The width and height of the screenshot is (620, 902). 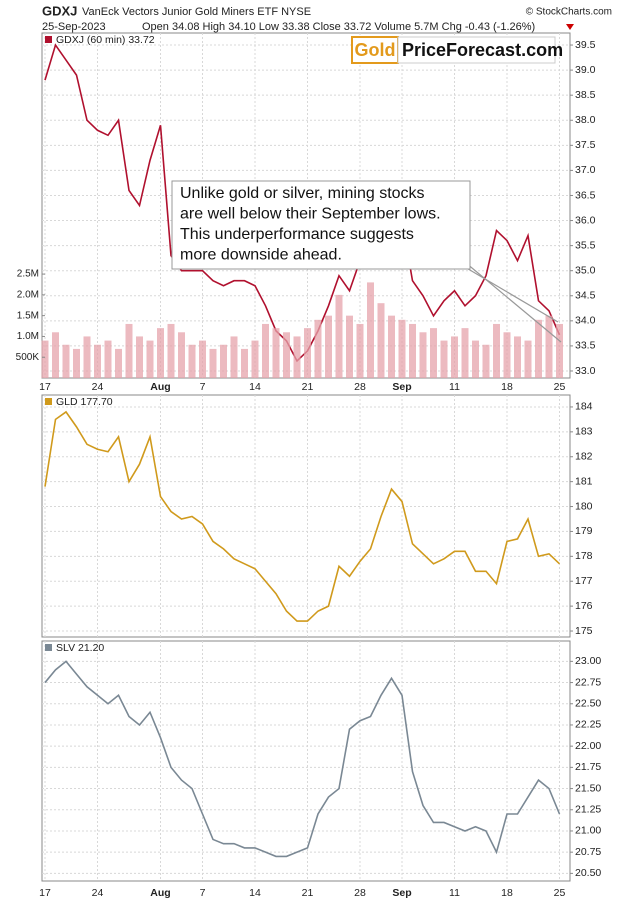 I want to click on legend-label: GDXJ (60 min) 33.72, so click(x=105, y=40).